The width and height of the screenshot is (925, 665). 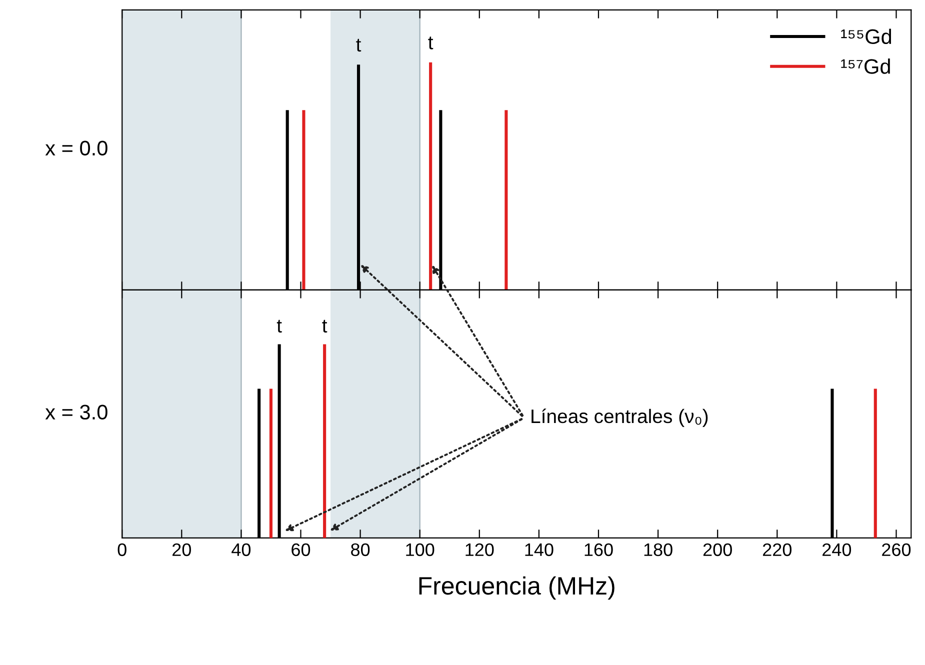 I want to click on y-axis-title: x = 3.0, so click(x=76, y=412).